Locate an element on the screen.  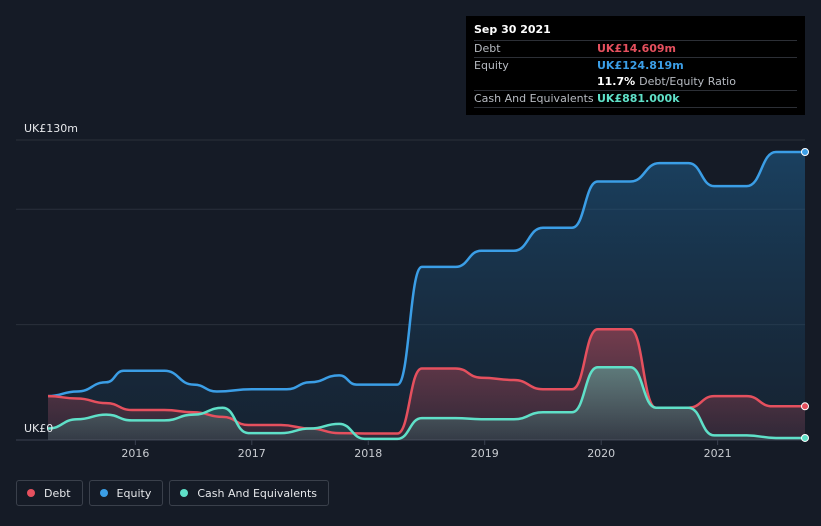
x-tick-label: 2018 is located at coordinates (368, 453).